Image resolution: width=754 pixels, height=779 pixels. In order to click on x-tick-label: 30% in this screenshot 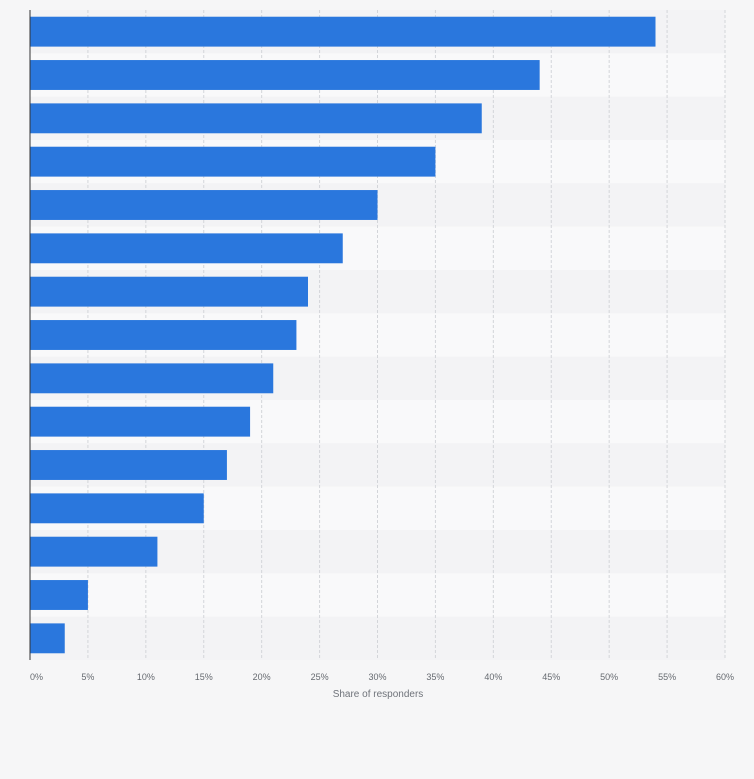, I will do `click(377, 677)`.